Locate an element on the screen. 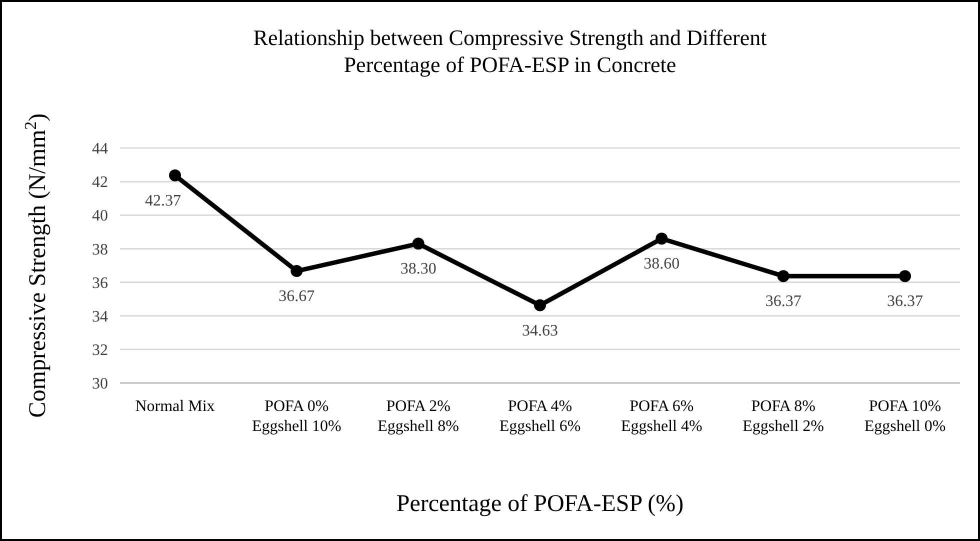 The image size is (980, 541). y-tick-label: 44 is located at coordinates (100, 149).